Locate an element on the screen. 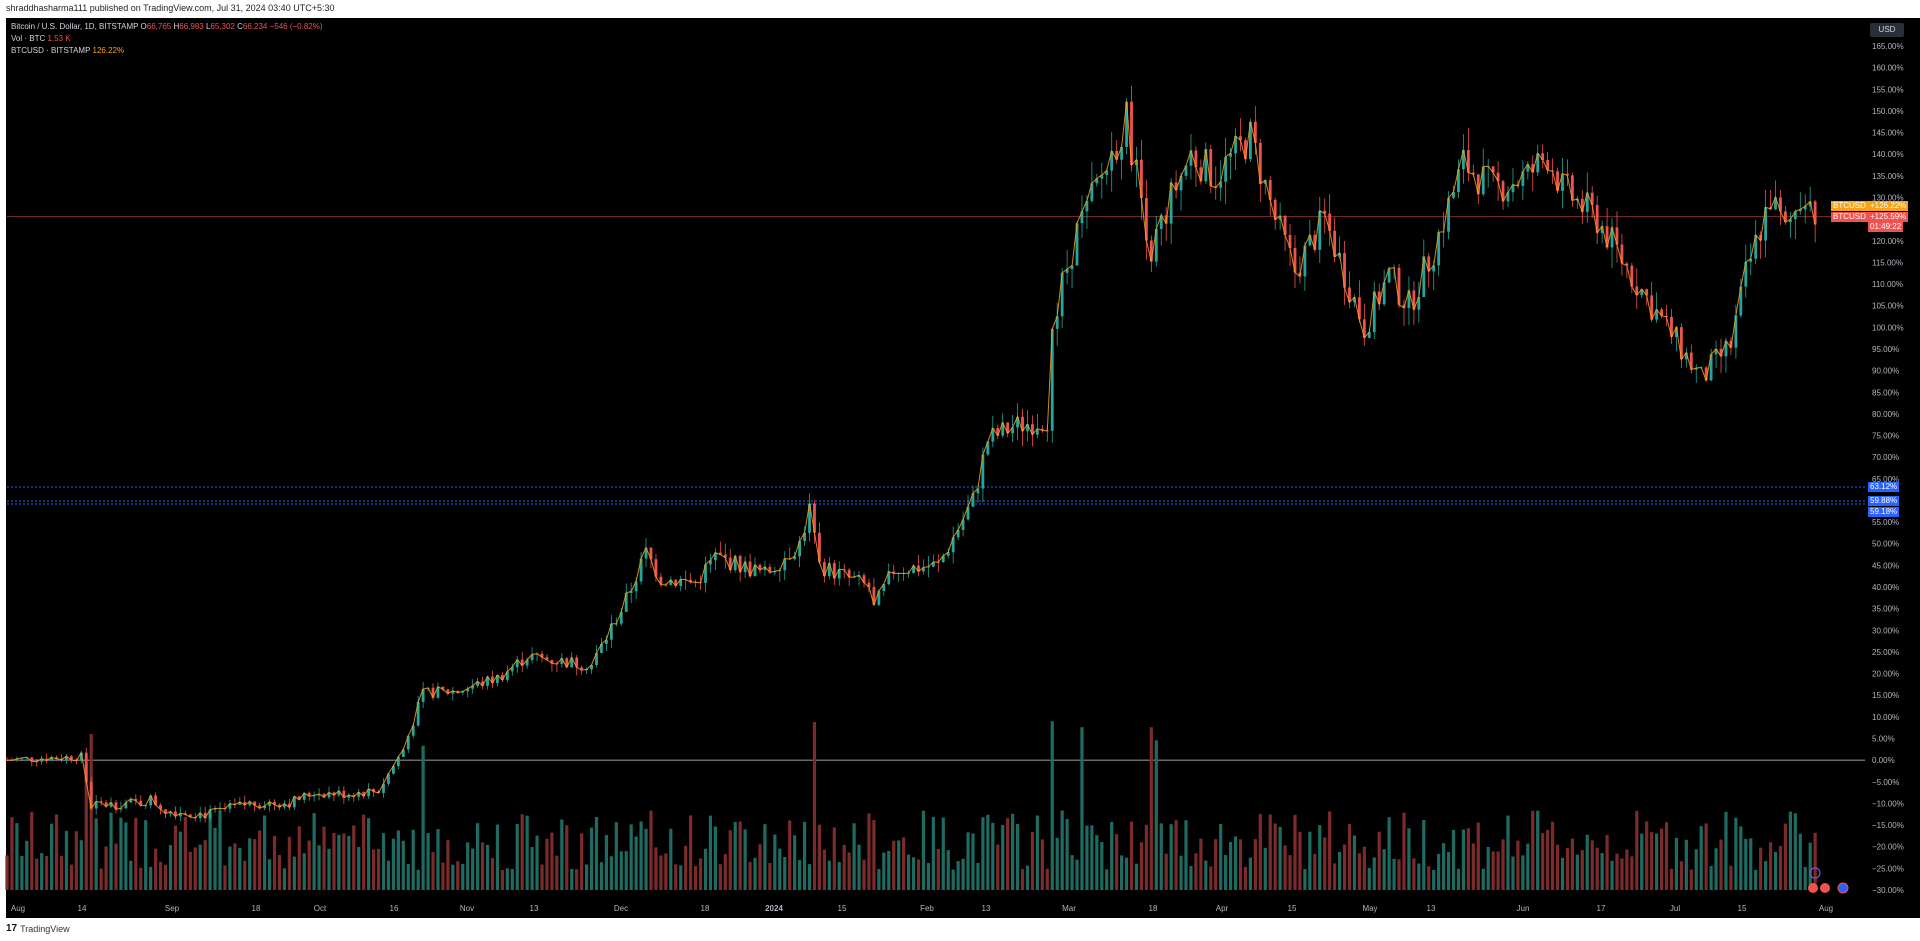 Image resolution: width=1920 pixels, height=941 pixels. tradingview-logo: 17 TradingView is located at coordinates (38, 928).